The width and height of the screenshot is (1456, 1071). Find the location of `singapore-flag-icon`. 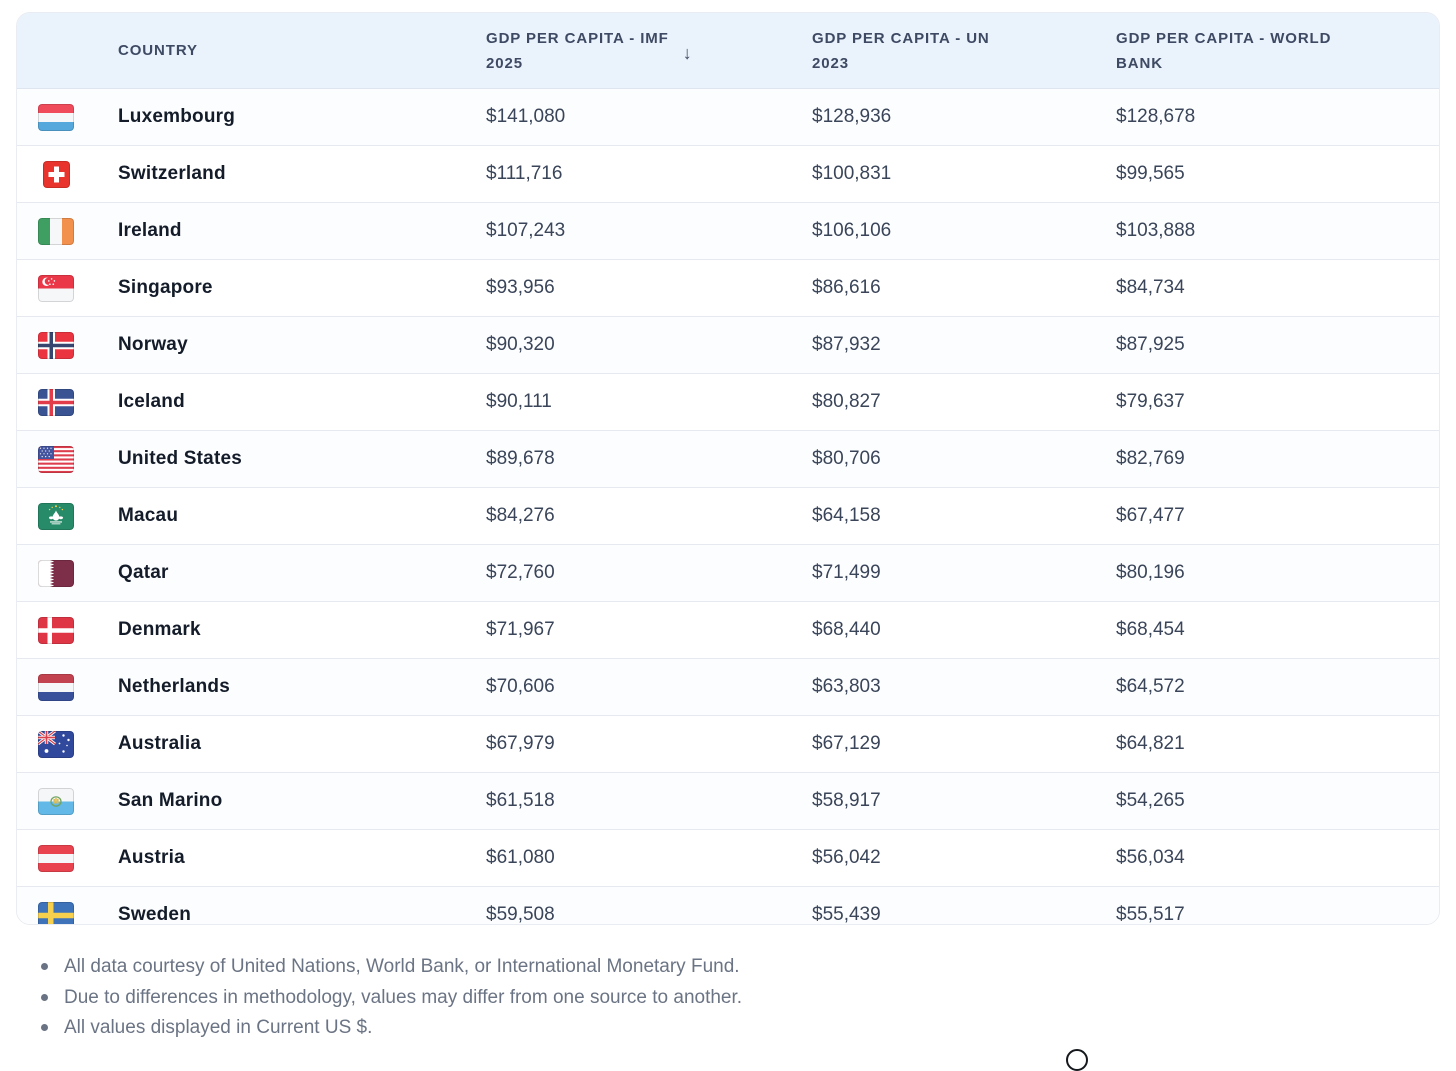

singapore-flag-icon is located at coordinates (56, 288).